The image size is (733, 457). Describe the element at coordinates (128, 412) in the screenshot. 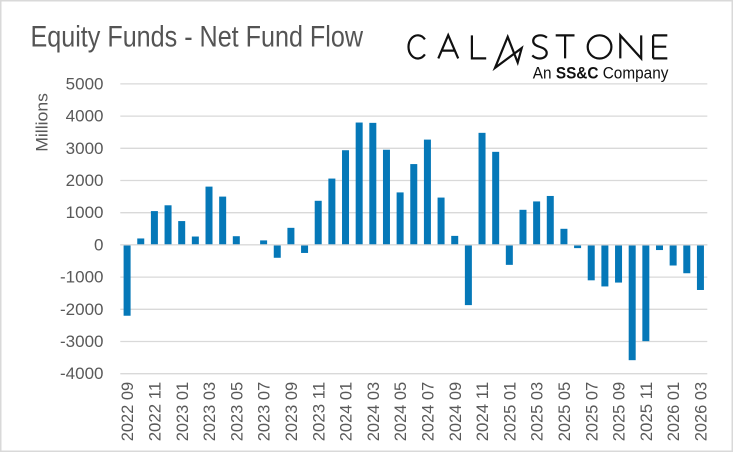

I see `svg-text: 2022 09` at that location.